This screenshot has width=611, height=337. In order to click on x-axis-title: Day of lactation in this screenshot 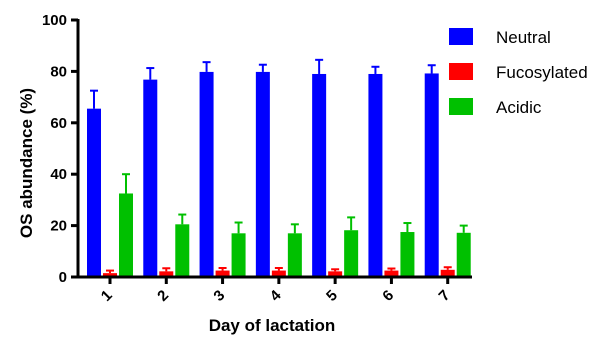, I will do `click(272, 325)`.